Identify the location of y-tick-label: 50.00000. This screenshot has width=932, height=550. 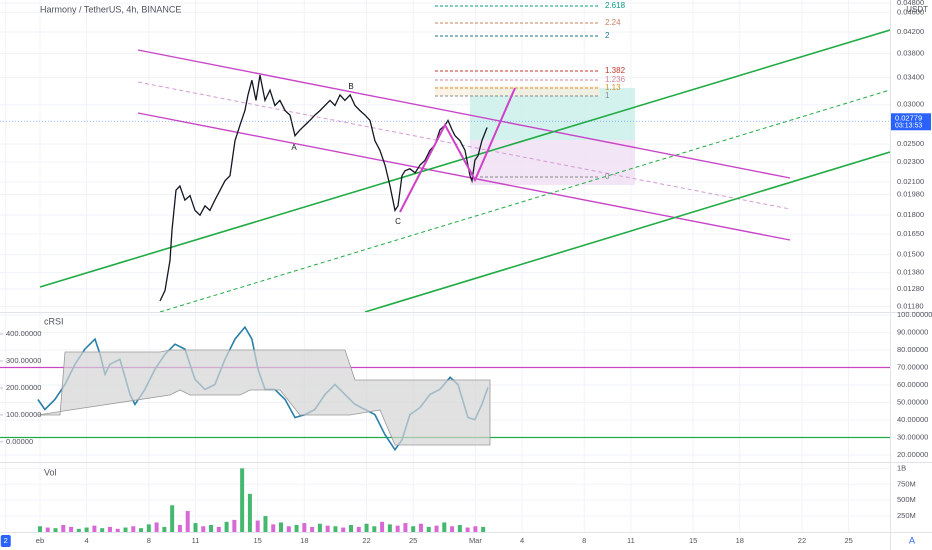
(912, 401).